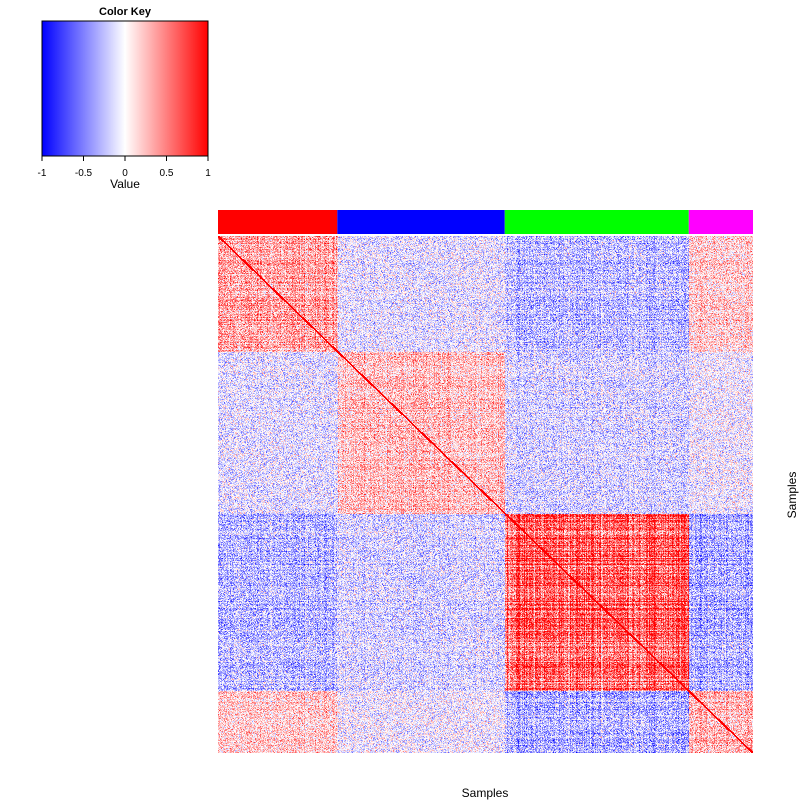 This screenshot has width=800, height=800. What do you see at coordinates (84, 173) in the screenshot?
I see `color-key-tick-label: -0.5` at bounding box center [84, 173].